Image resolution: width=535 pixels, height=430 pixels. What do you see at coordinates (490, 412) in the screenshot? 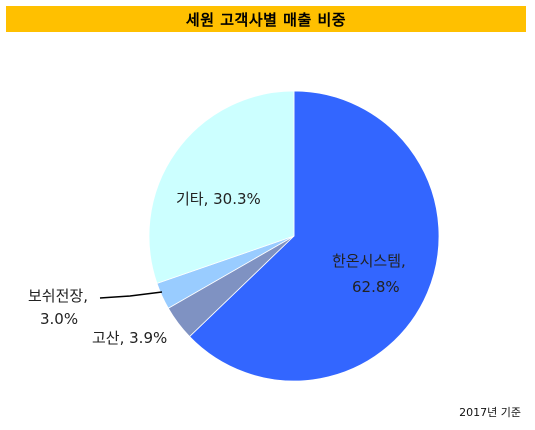
I see `footnote: 2017년 기준` at bounding box center [490, 412].